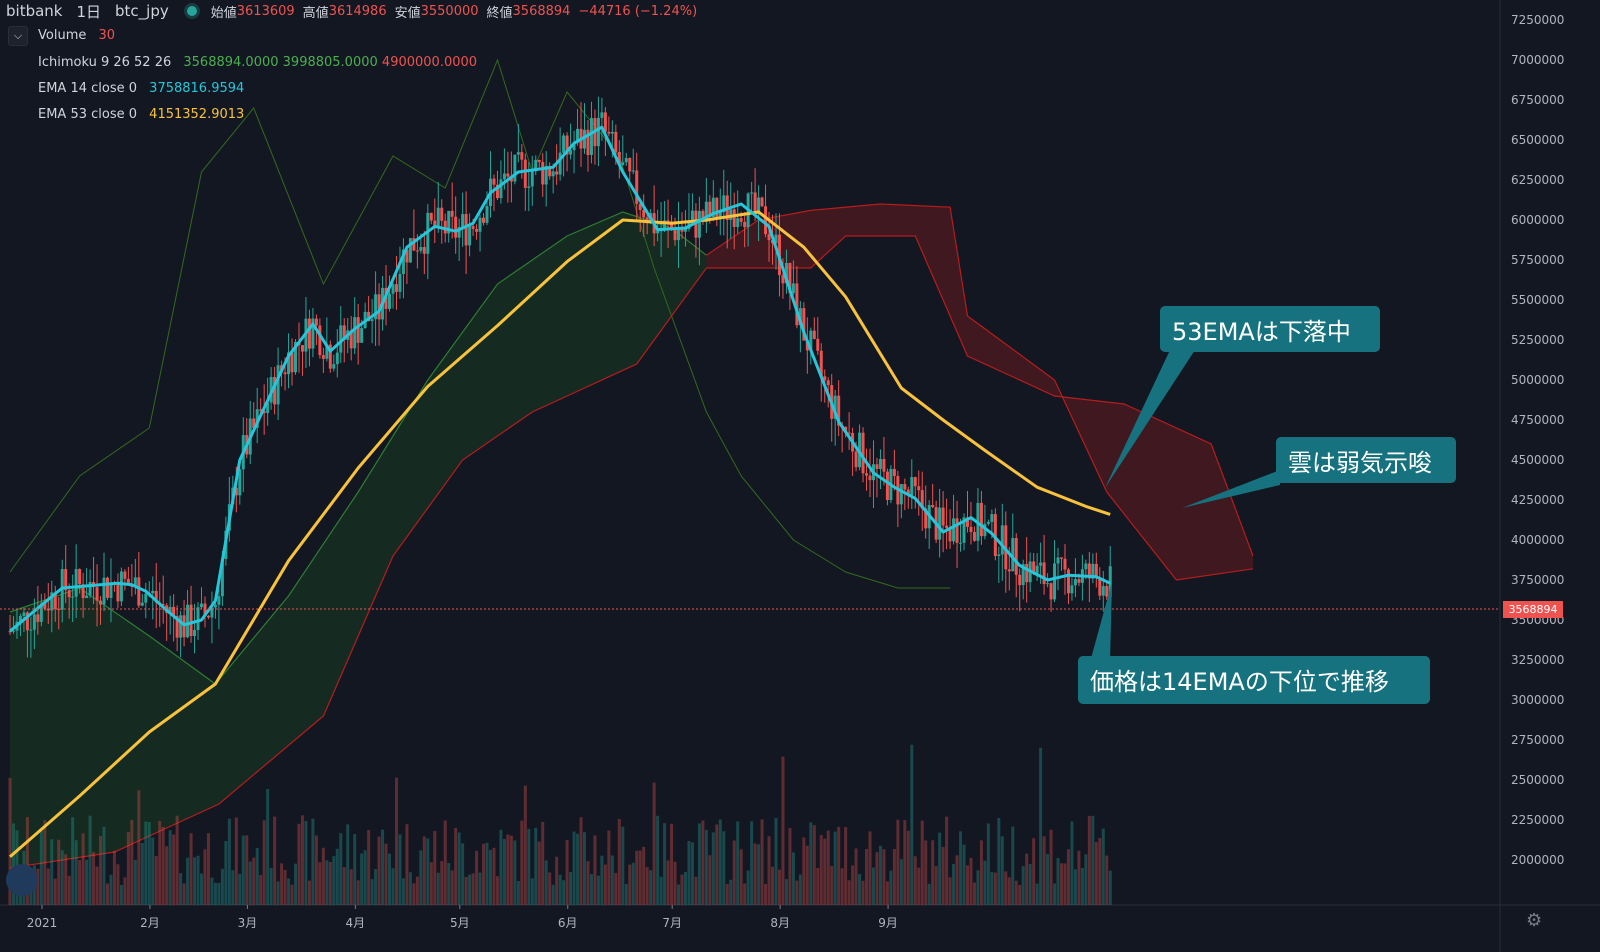 Image resolution: width=1600 pixels, height=952 pixels. I want to click on open-label: 始値, so click(223, 13).